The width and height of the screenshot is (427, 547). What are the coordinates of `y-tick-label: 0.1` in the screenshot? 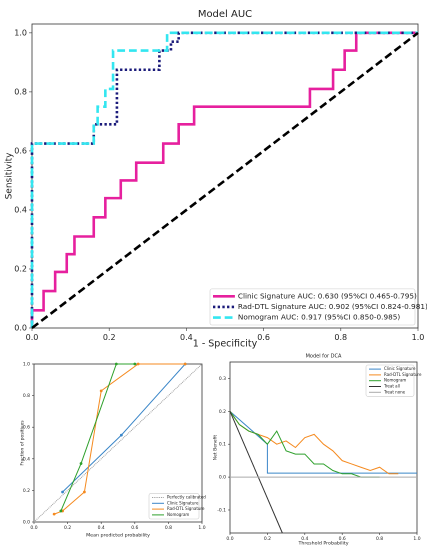 It's located at (222, 445).